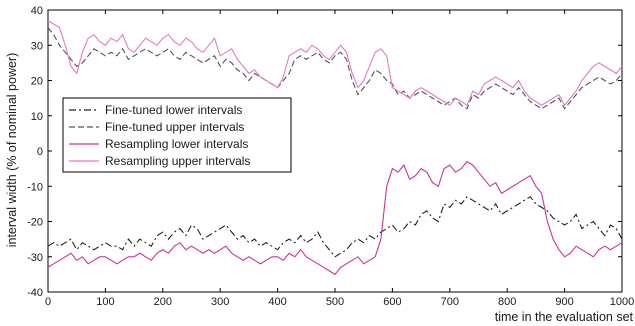 Image resolution: width=635 pixels, height=326 pixels. What do you see at coordinates (507, 302) in the screenshot?
I see `x-tick-label: 800` at bounding box center [507, 302].